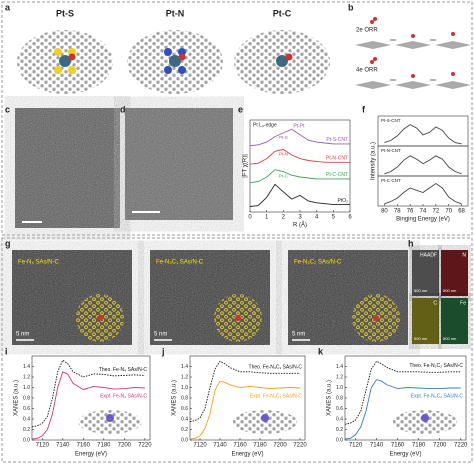 This screenshot has width=474, height=465. Describe the element at coordinates (276, 396) in the screenshot. I see `series-label: Expt. Fe-N₃C₁ SAs/N-C` at that location.